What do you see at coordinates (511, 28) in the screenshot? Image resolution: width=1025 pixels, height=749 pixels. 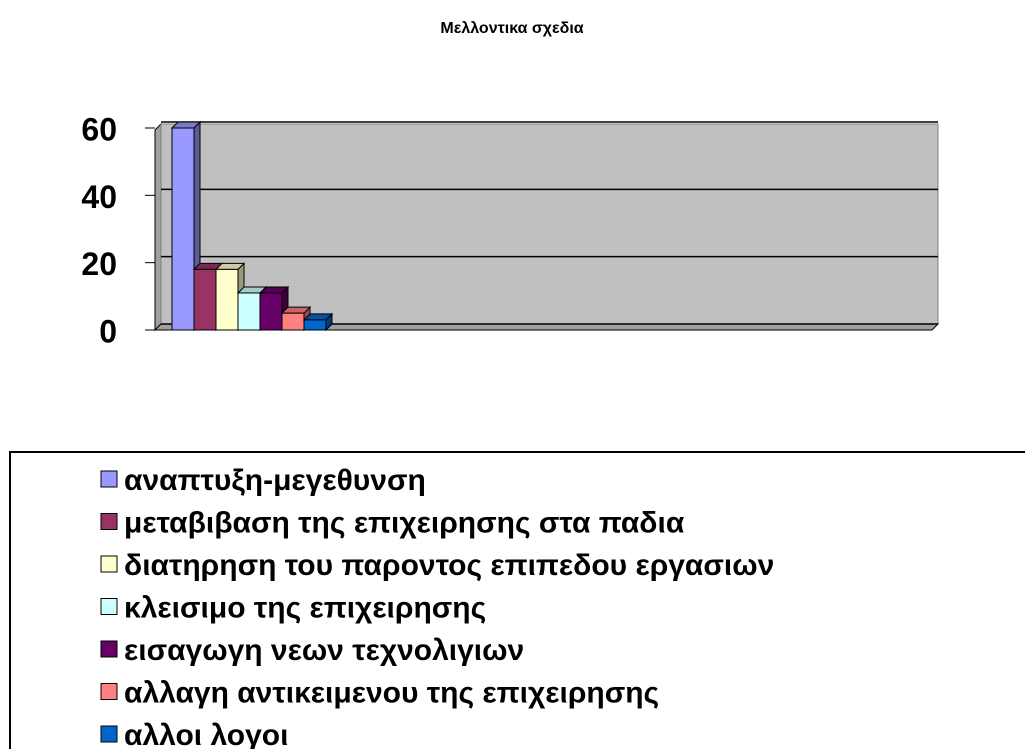 I see `chart-title: Μελλοντικα σχεδια` at bounding box center [511, 28].